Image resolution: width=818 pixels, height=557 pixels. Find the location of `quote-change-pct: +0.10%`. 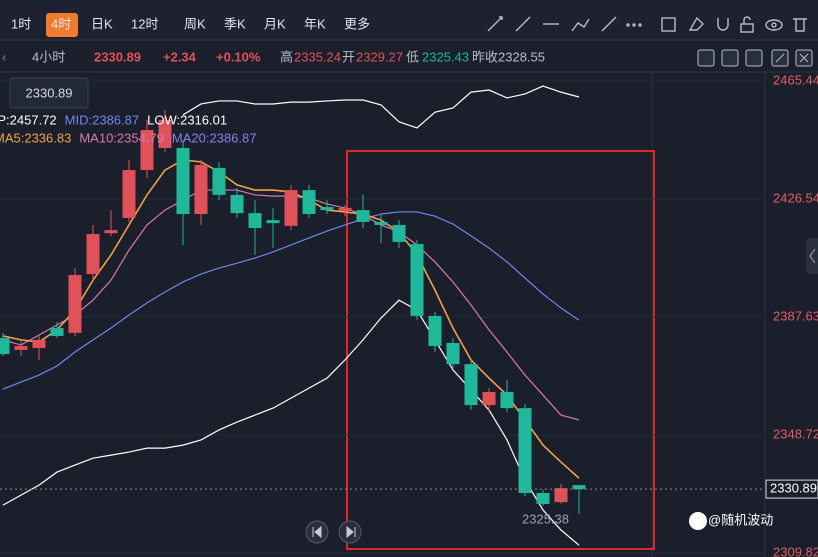

quote-change-pct: +0.10% is located at coordinates (238, 56).